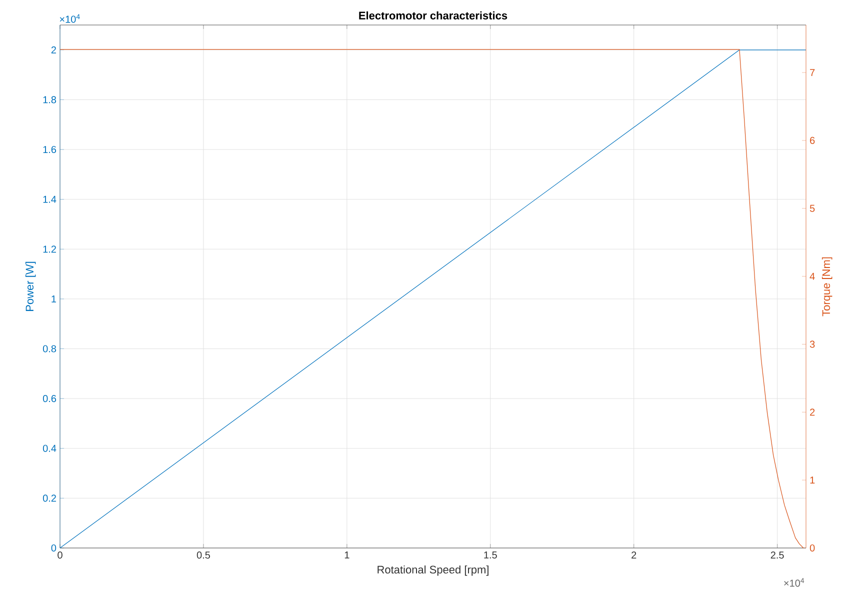 Image resolution: width=844 pixels, height=597 pixels. Describe the element at coordinates (49, 498) in the screenshot. I see `y-tick-label: 0.2` at that location.